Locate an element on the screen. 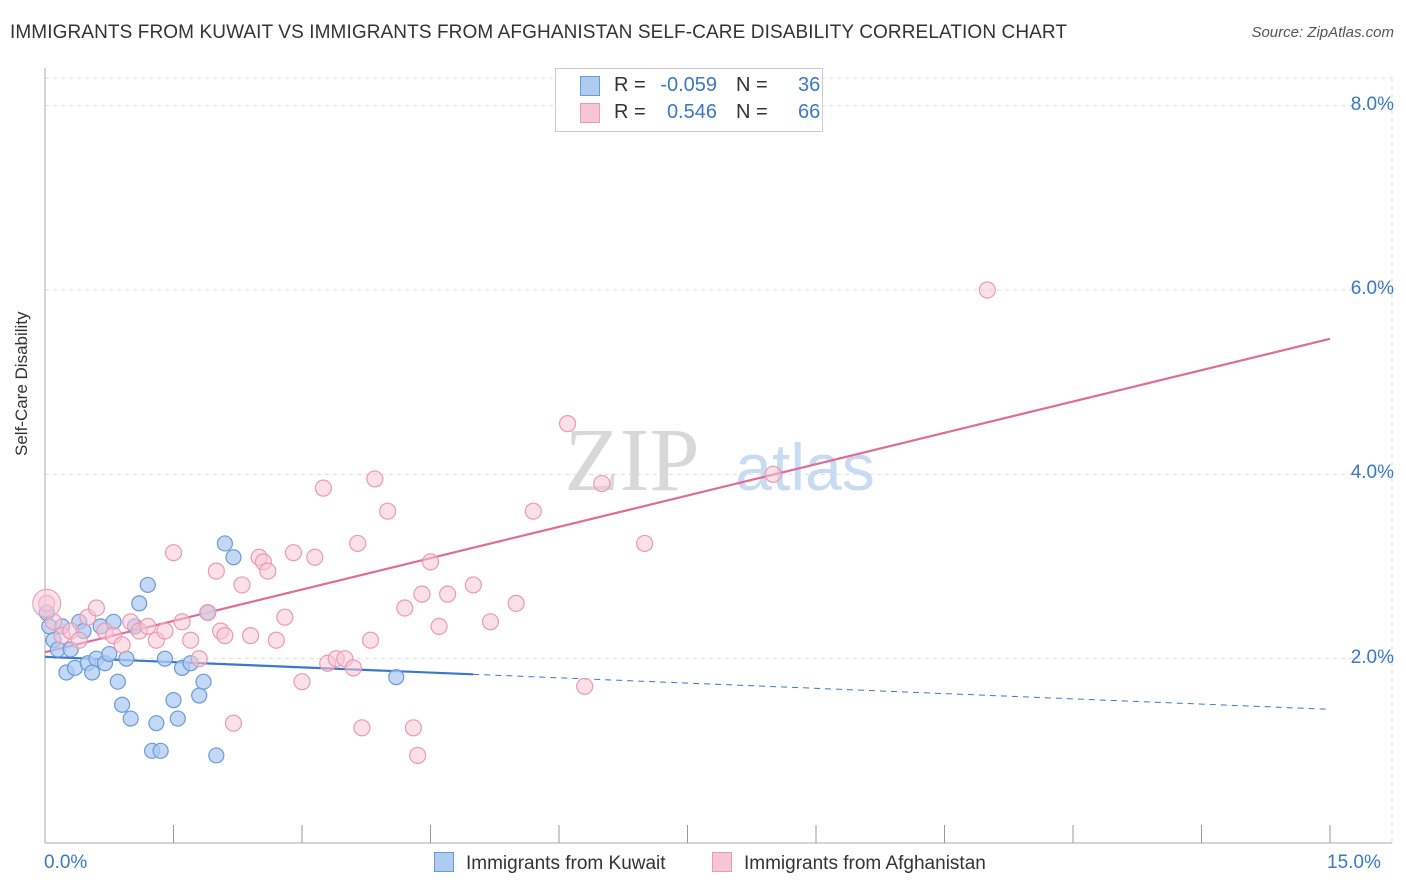 The height and width of the screenshot is (892, 1406). bottom-legend-label-afghanistan: Immigrants from Afghanistan is located at coordinates (865, 863).